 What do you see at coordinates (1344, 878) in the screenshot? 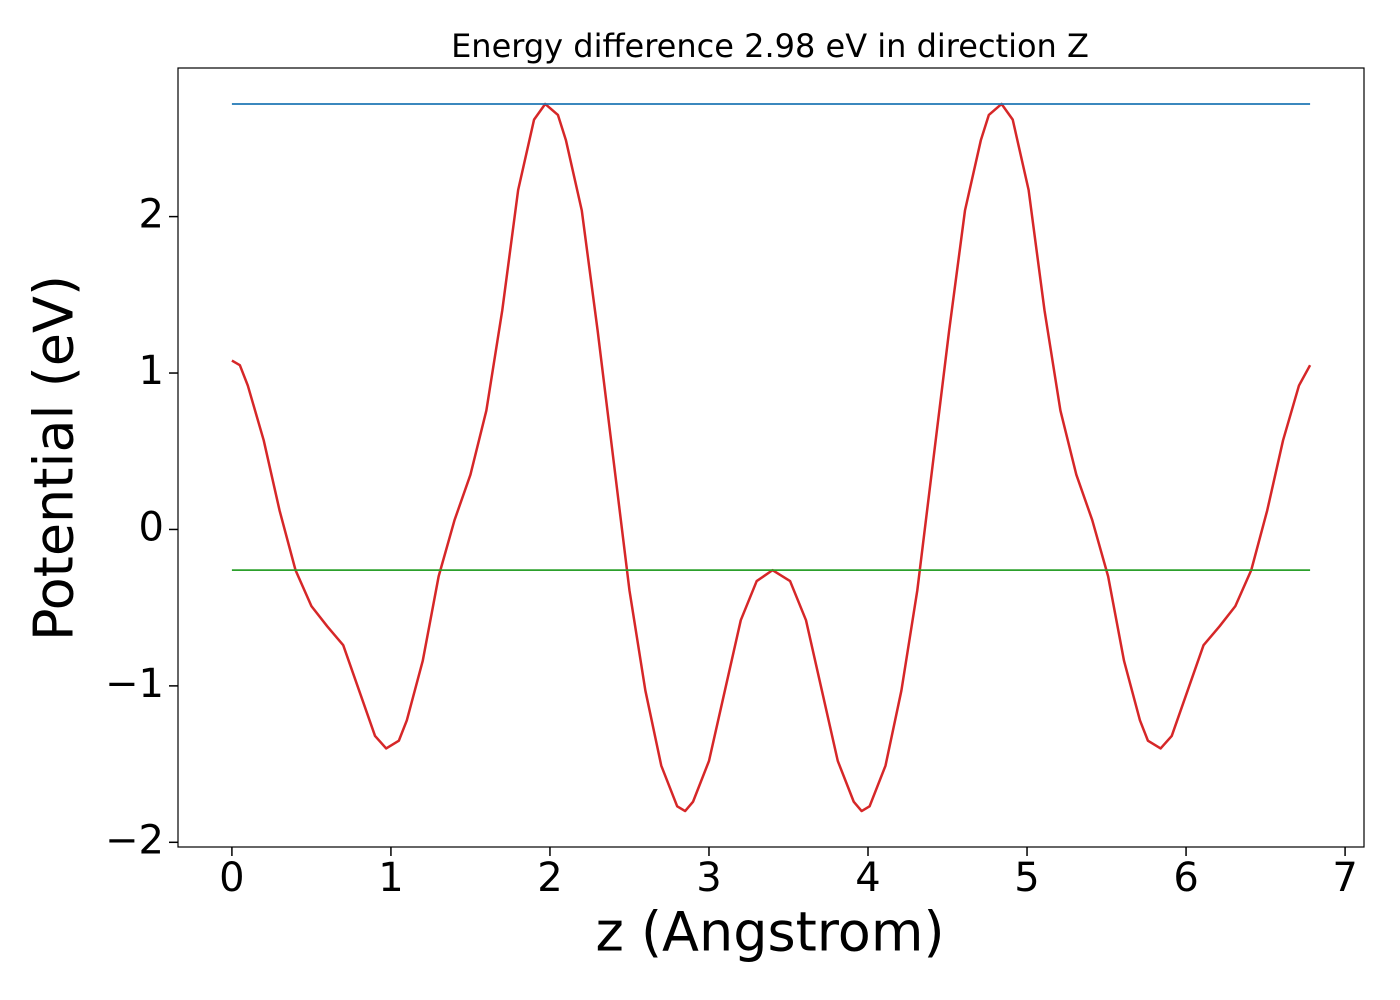
I see `x-tick-label: 7` at bounding box center [1344, 878].